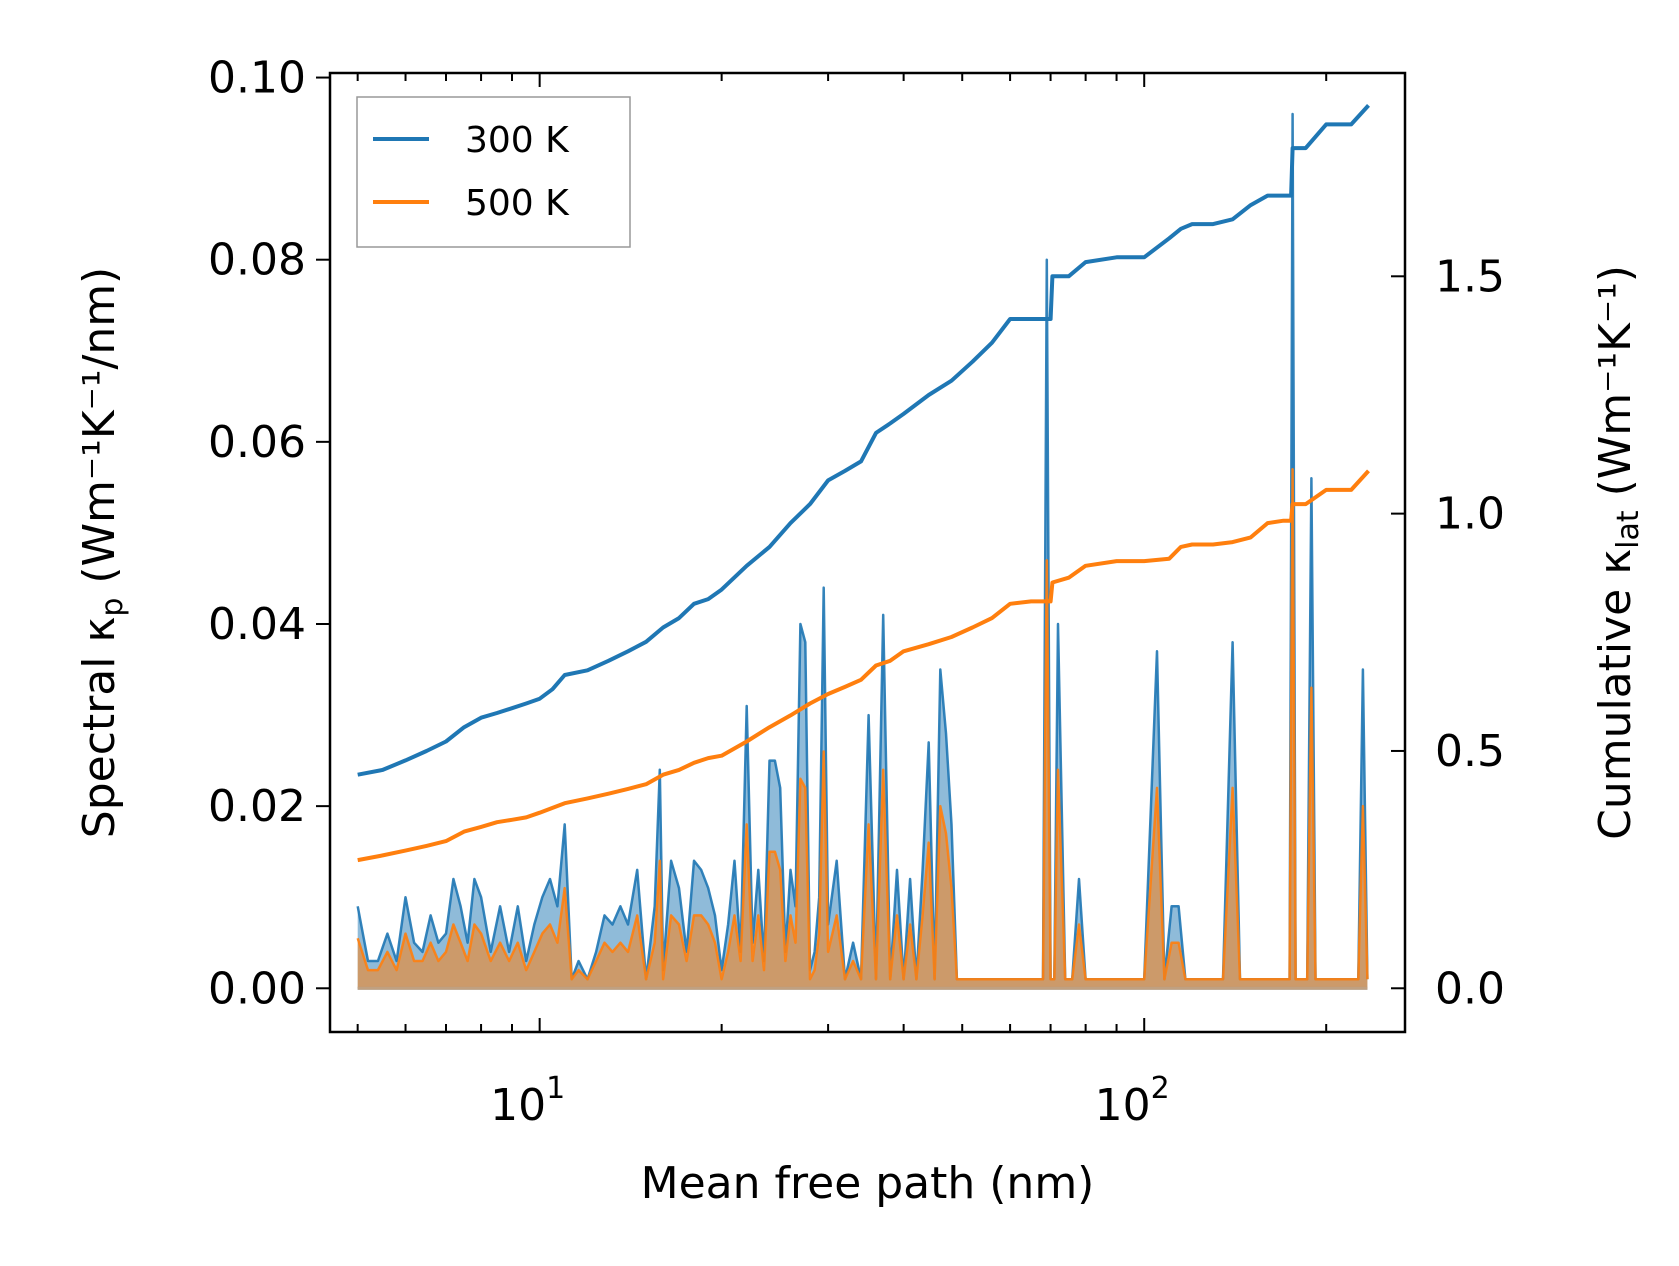  Describe the element at coordinates (1470, 514) in the screenshot. I see `y-right-tick-label: 1.0` at that location.